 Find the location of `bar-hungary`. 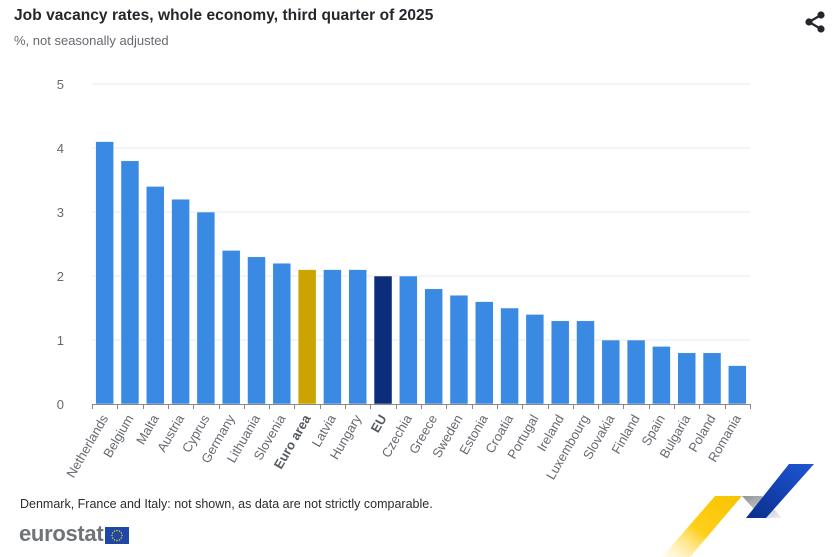

bar-hungary is located at coordinates (357, 337).